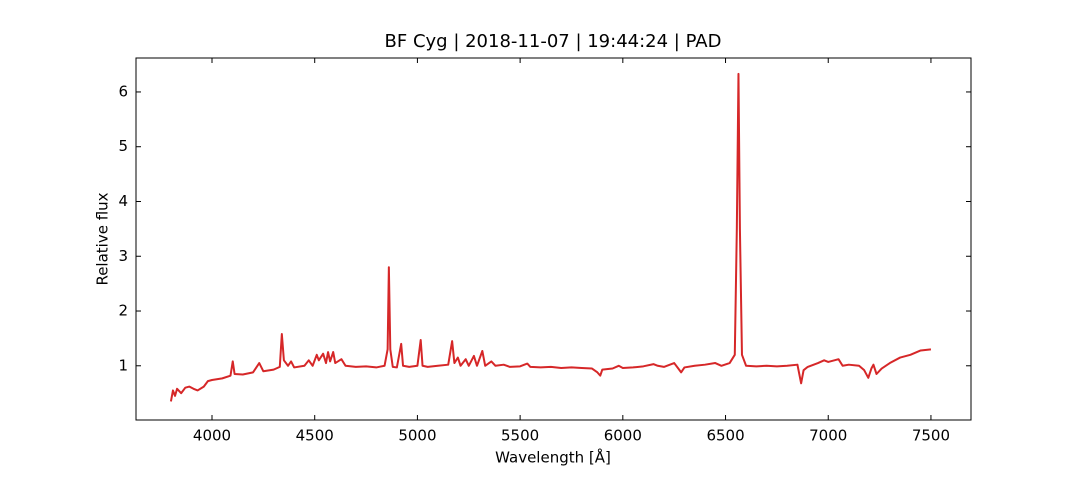  Describe the element at coordinates (123, 311) in the screenshot. I see `y-tick-label: 2` at that location.